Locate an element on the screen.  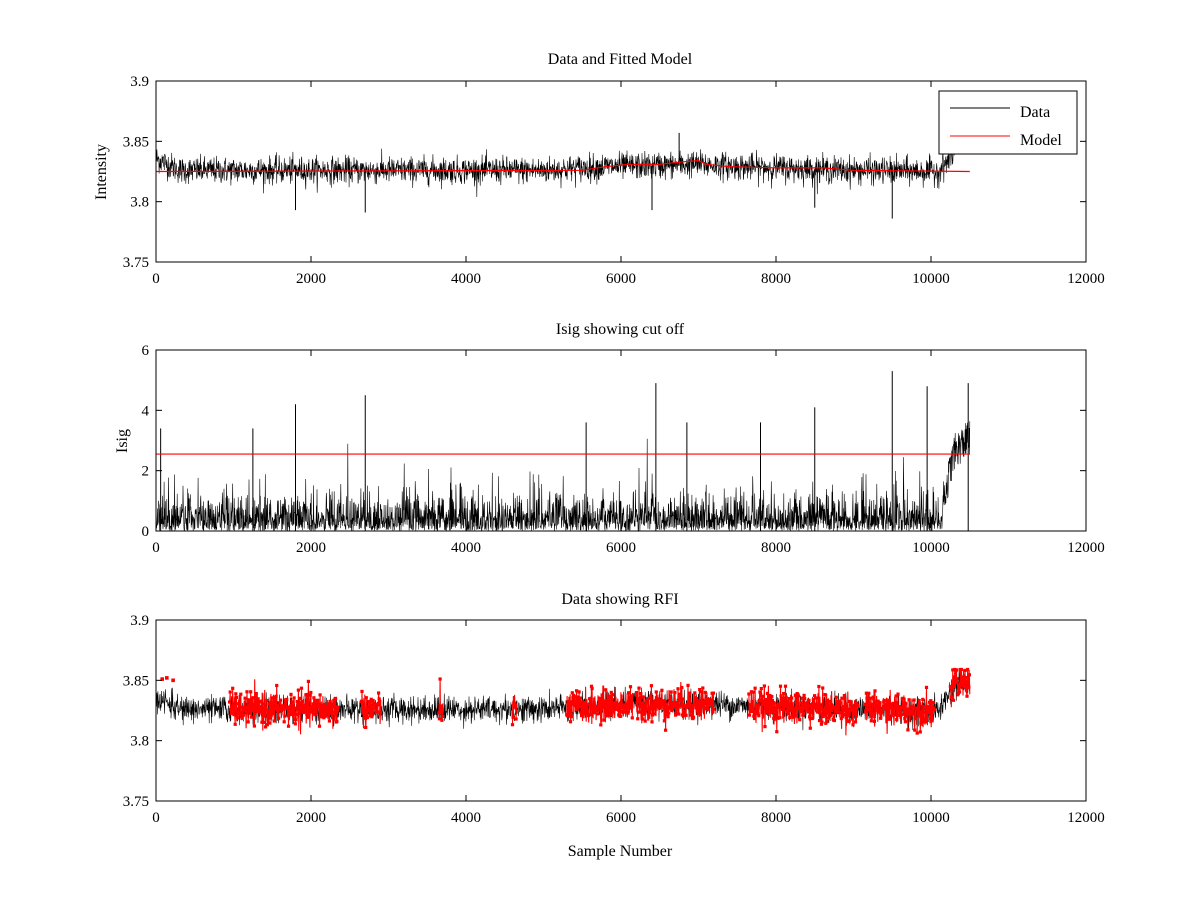
panel1-plot-area is located at coordinates (562, 175).